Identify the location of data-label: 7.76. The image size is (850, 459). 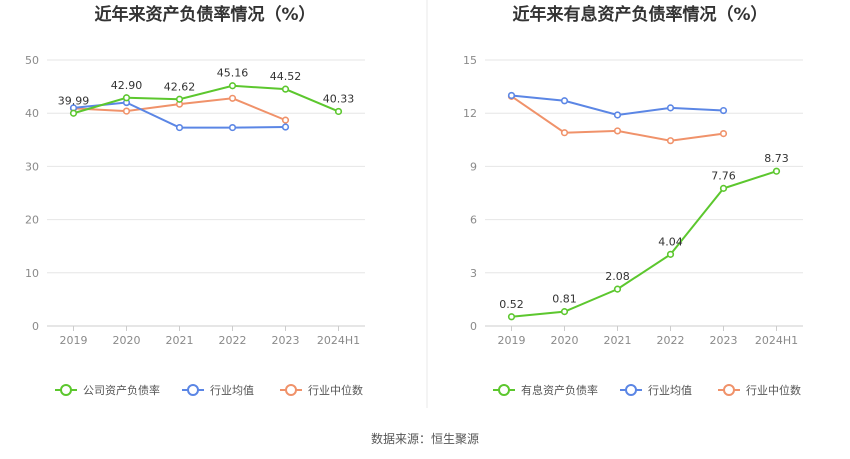
(723, 175).